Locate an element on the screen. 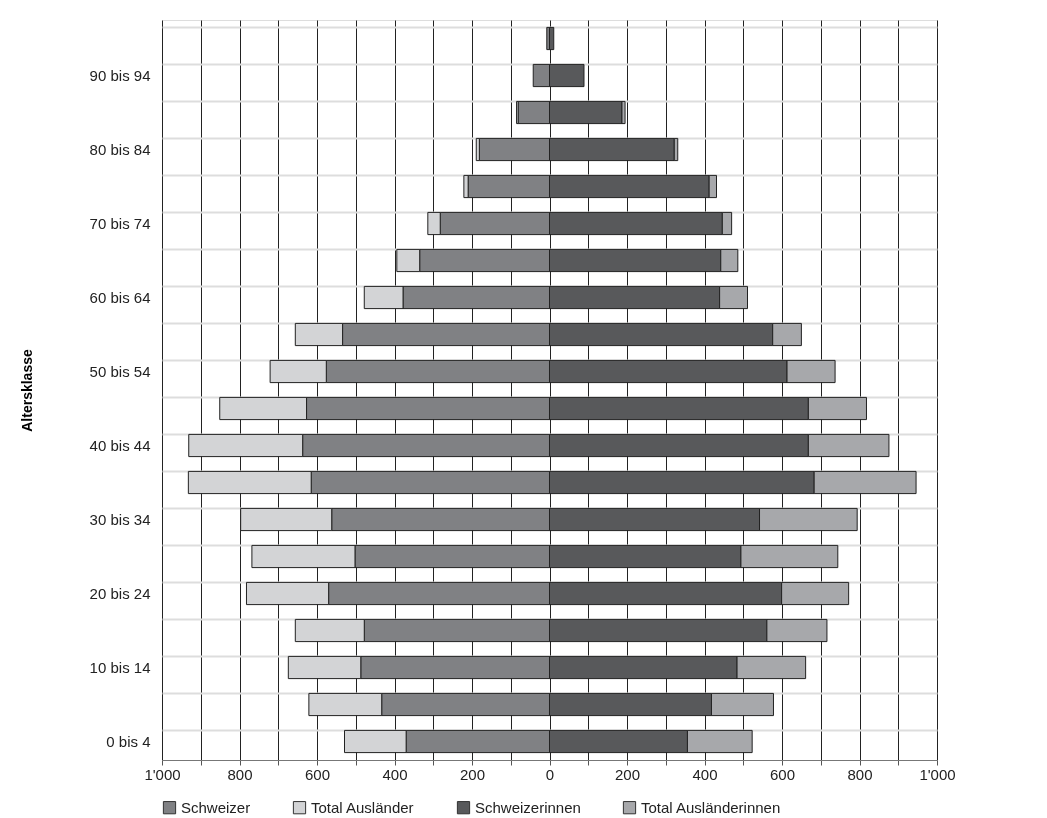 The width and height of the screenshot is (1047, 818). y-tick-label: 90 bis 94 is located at coordinates (120, 75).